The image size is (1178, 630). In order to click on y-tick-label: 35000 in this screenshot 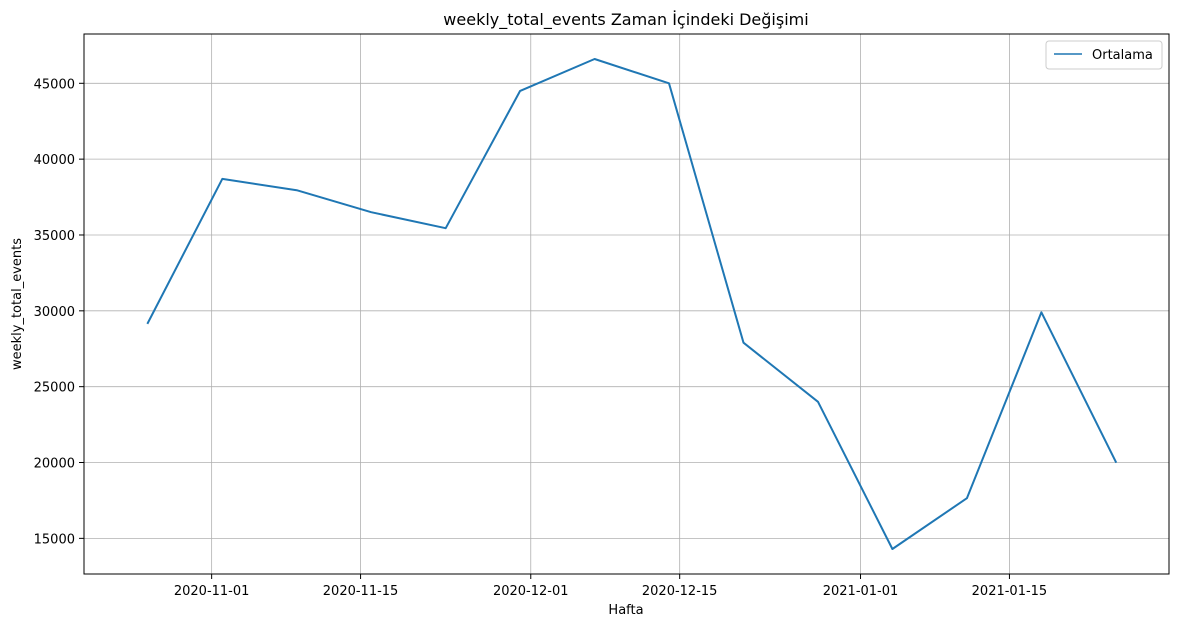, I will do `click(54, 236)`.